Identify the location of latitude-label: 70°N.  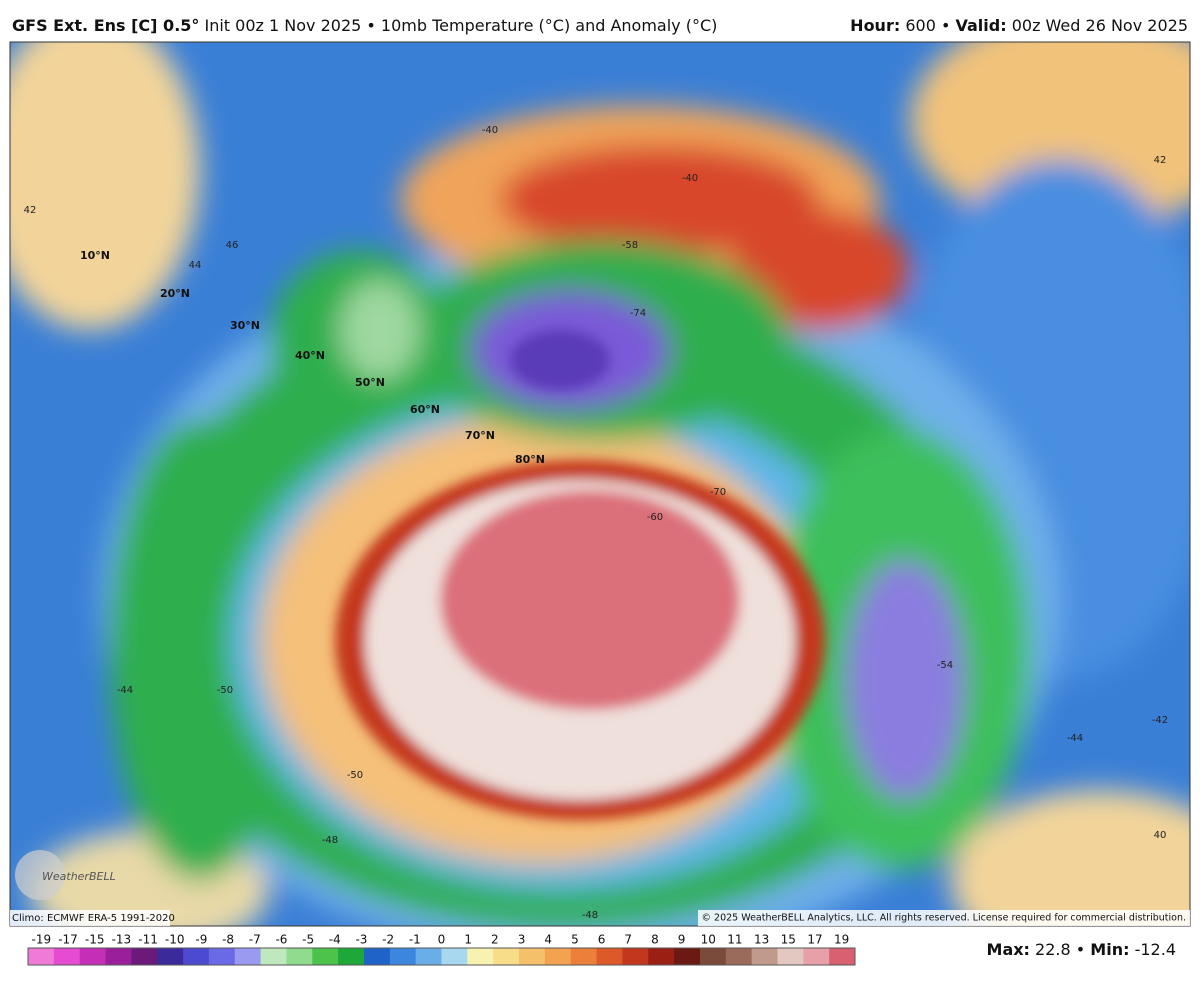
(480, 435).